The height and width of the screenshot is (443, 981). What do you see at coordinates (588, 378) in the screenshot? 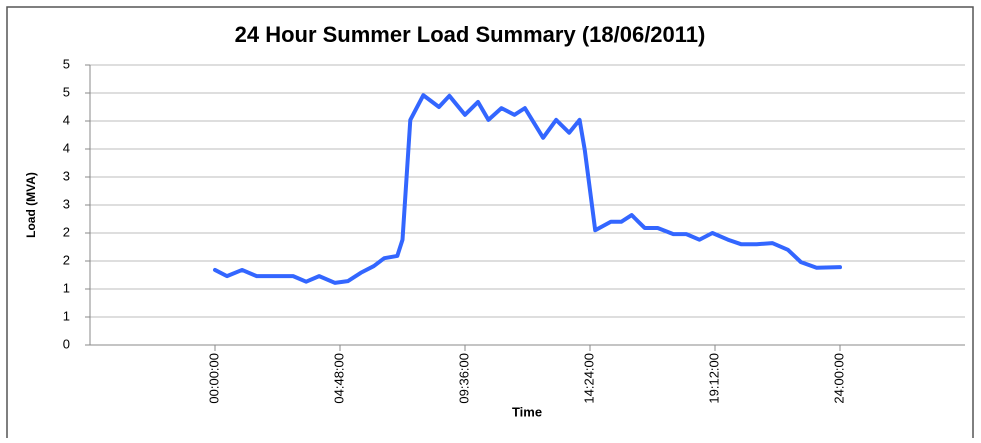
I see `x-tick-label: 14:24:00` at bounding box center [588, 378].